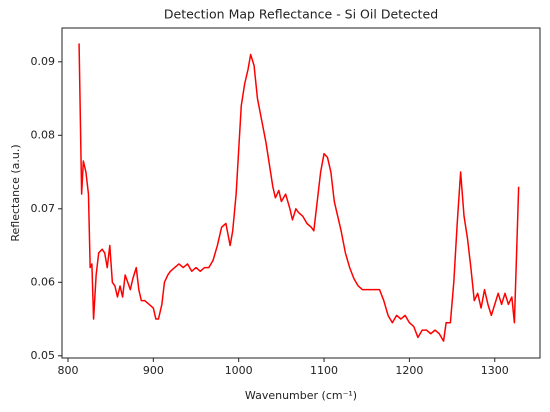  I want to click on y-tick-label: 0.05, so click(43, 355).